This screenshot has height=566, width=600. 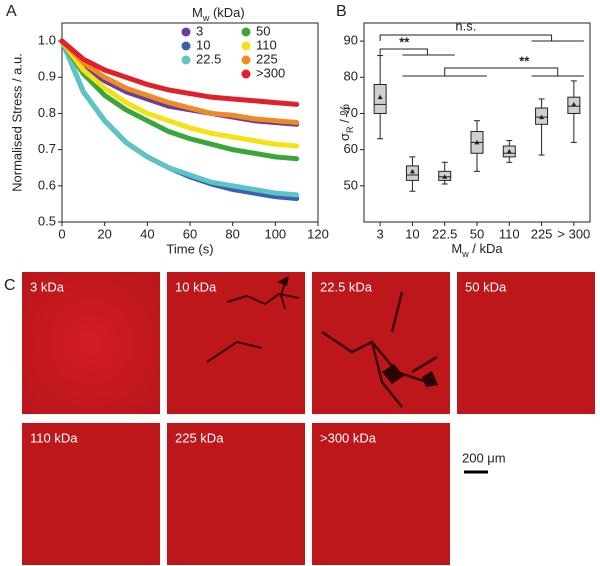 I want to click on legend-label: 50, so click(x=263, y=30).